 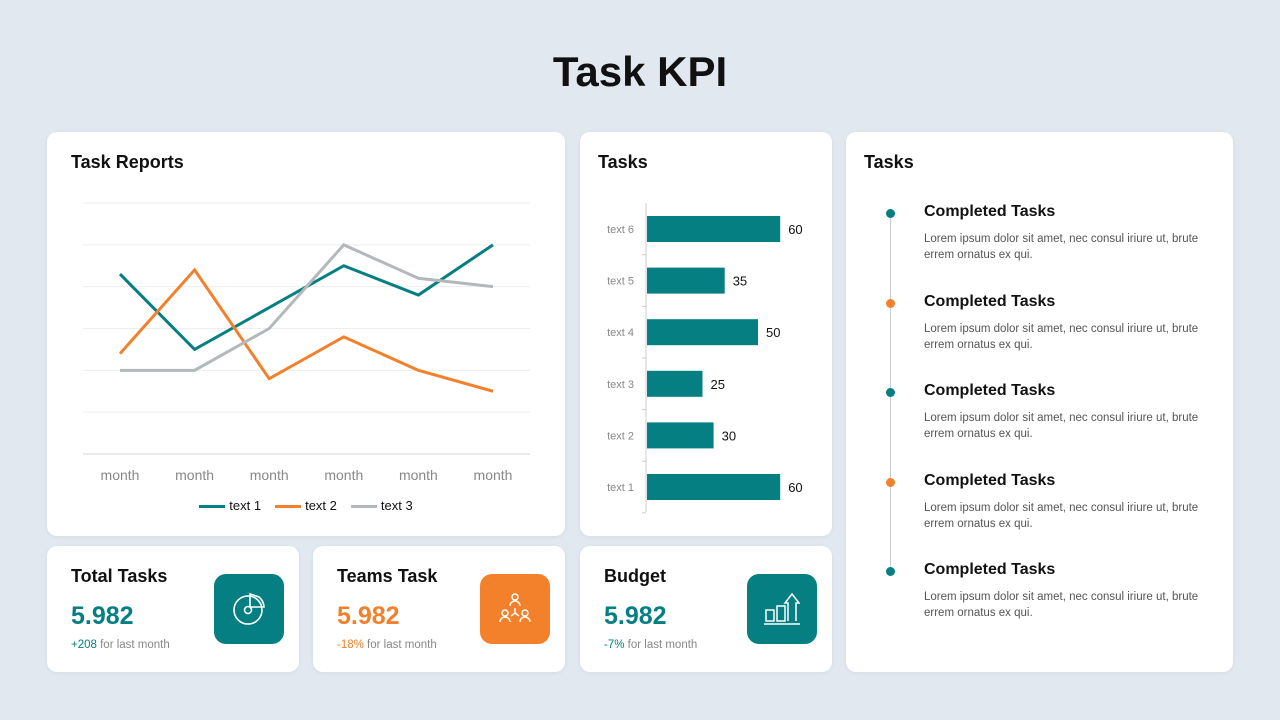 I want to click on kpi-title: Teams Task, so click(x=387, y=576).